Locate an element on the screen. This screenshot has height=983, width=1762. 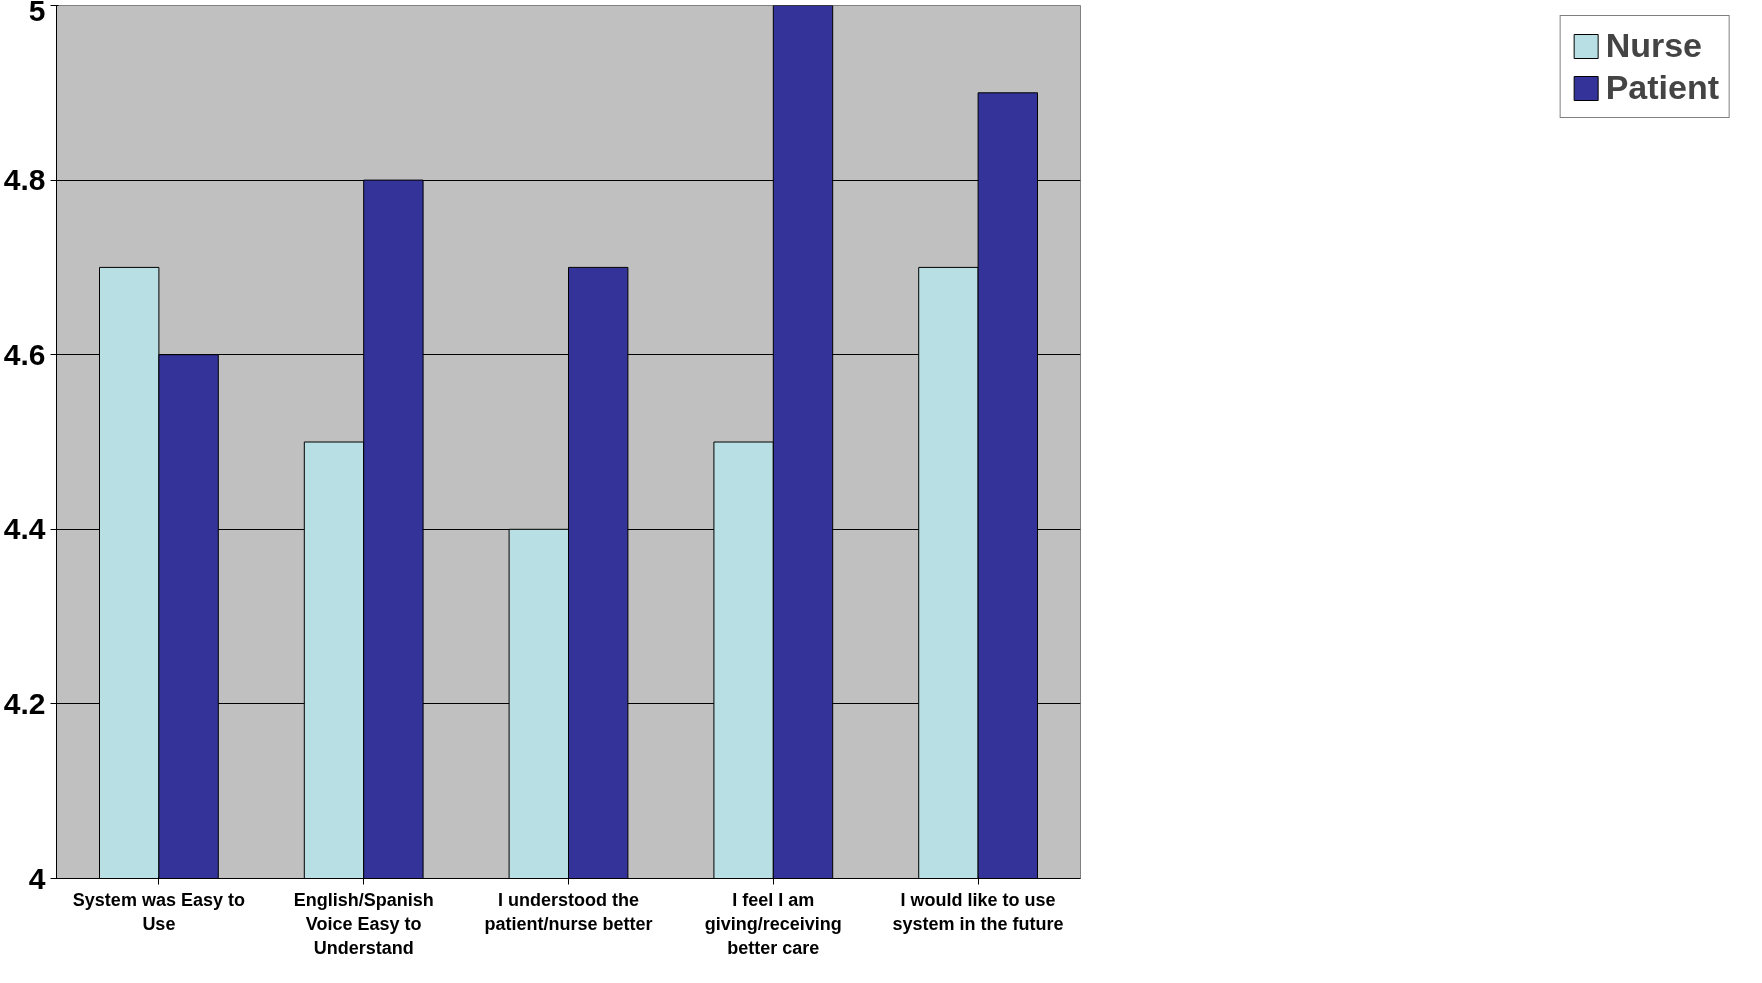
x-tick-label: English/Spanish Voice Easy to Understand is located at coordinates (363, 923).